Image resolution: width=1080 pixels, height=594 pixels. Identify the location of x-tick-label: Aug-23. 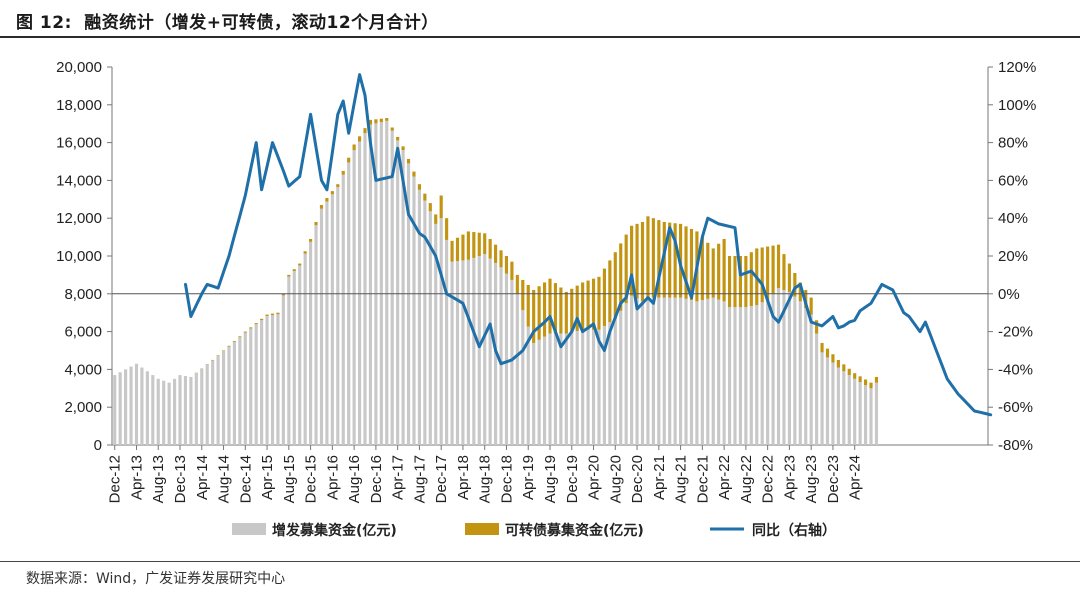
(811, 479).